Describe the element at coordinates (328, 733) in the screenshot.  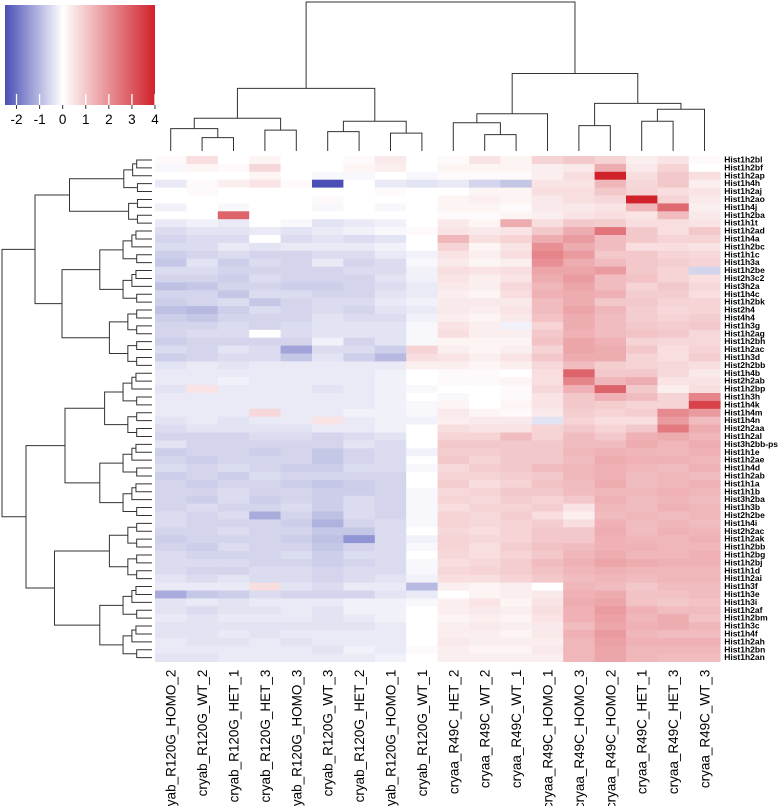
I see `column-label: cryab_R120G_WT_3` at that location.